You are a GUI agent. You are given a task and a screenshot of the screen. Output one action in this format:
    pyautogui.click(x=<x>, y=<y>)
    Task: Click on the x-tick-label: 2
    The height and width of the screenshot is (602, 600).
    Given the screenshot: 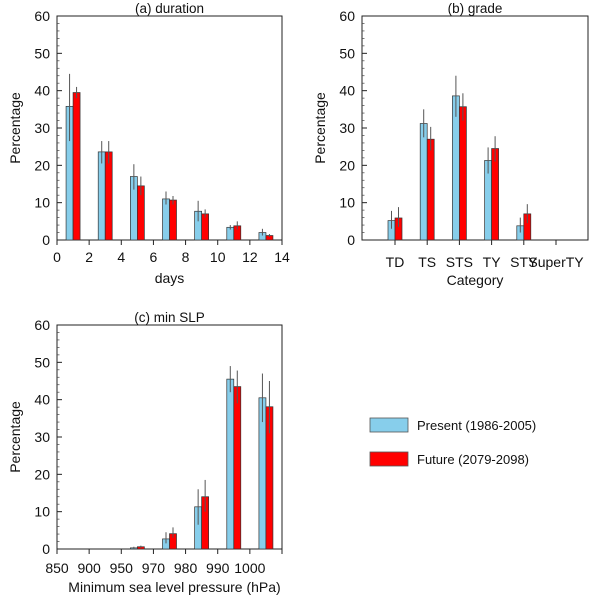 What is the action you would take?
    pyautogui.click(x=89, y=257)
    